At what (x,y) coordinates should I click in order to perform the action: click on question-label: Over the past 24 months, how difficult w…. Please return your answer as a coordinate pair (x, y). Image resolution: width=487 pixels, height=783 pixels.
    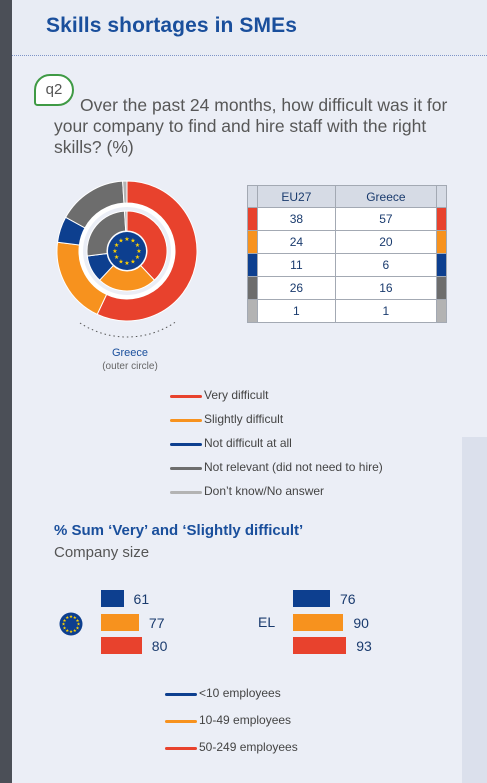
    Looking at the image, I should click on (251, 126).